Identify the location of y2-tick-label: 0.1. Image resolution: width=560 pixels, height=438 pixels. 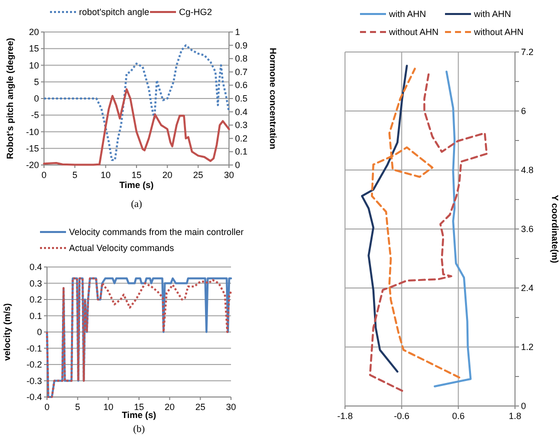
(241, 151).